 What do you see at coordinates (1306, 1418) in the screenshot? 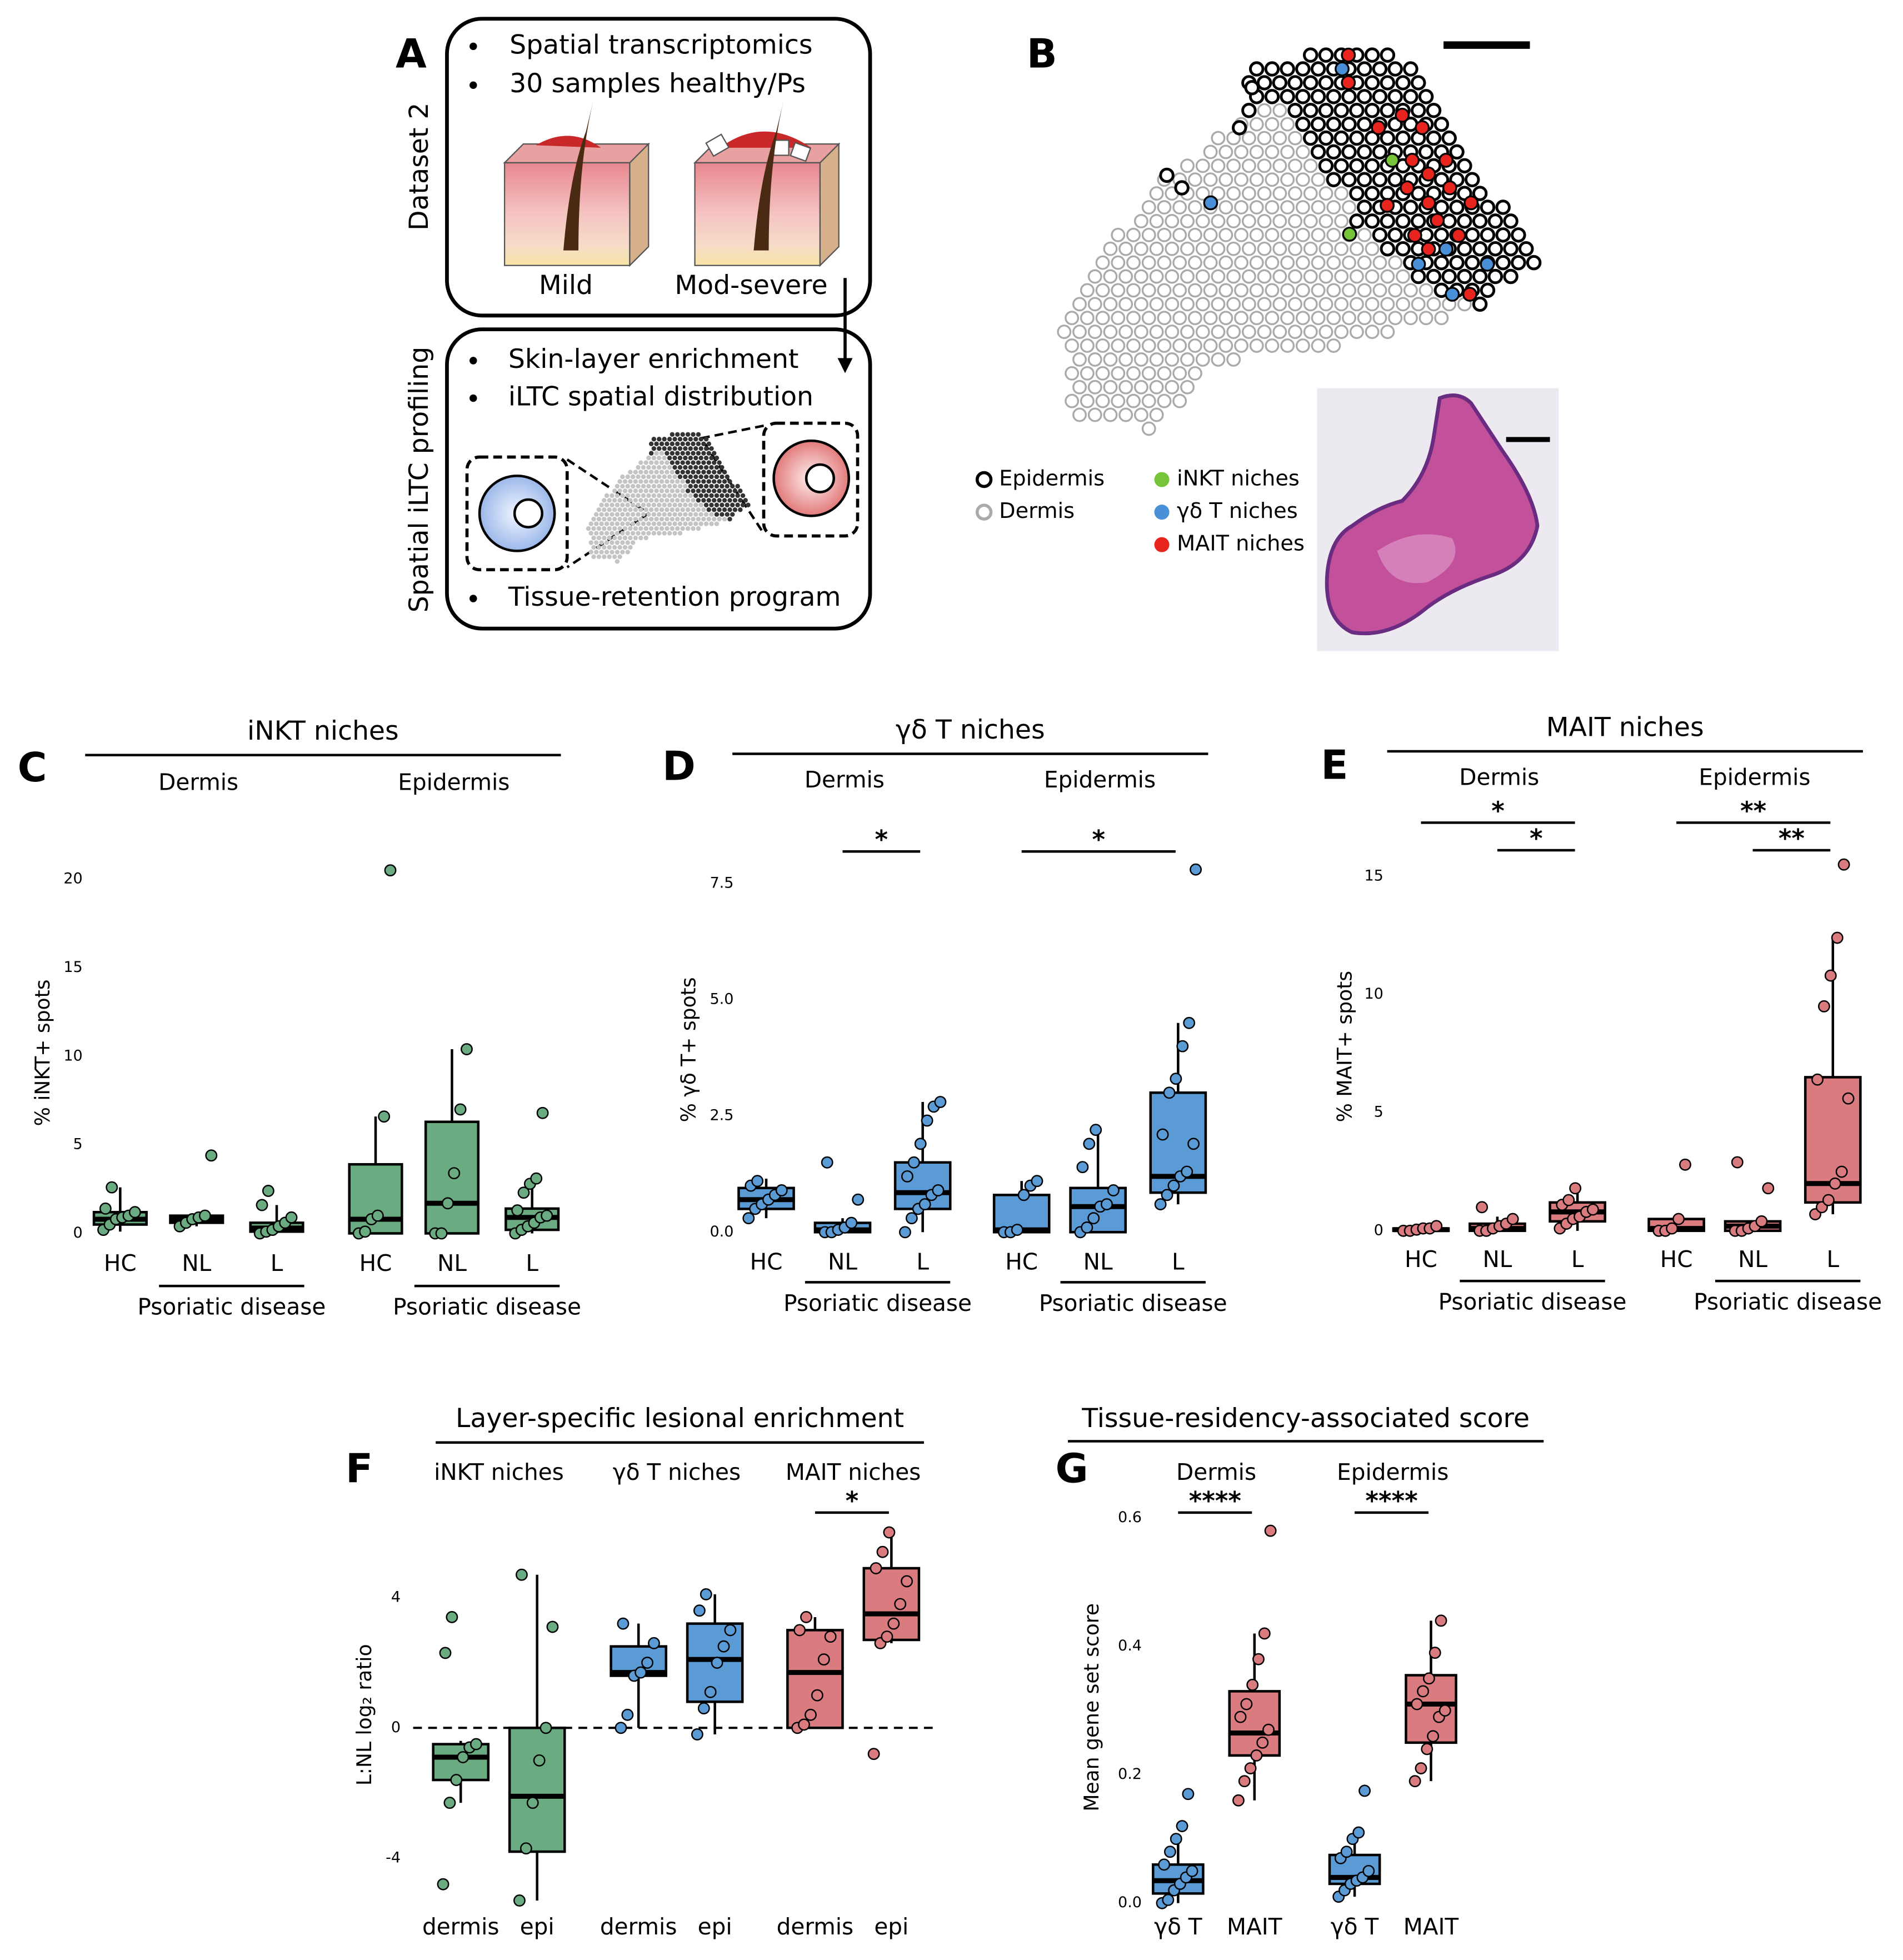
I see `panel-title: Tissue-residency-associated score` at bounding box center [1306, 1418].